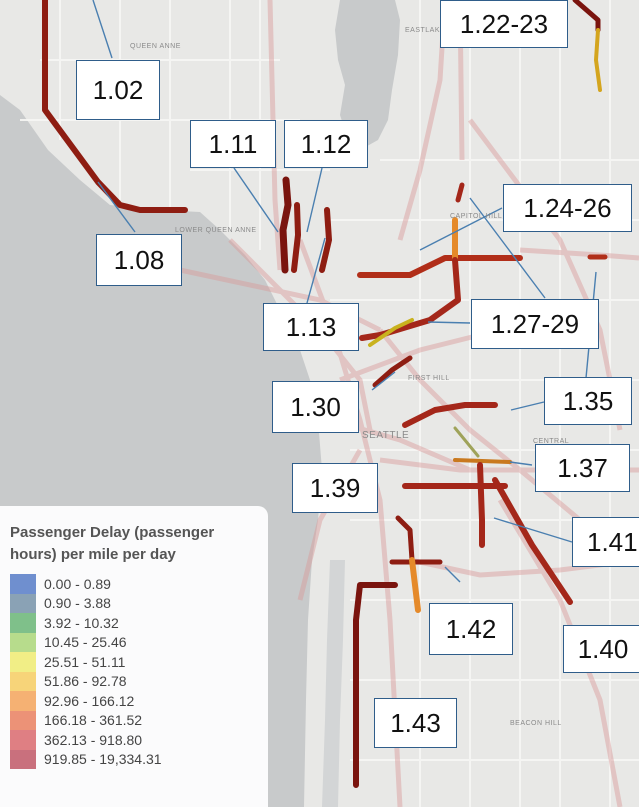  Describe the element at coordinates (598, 60) in the screenshot. I see `corridor-1-22-23-yellow` at that location.